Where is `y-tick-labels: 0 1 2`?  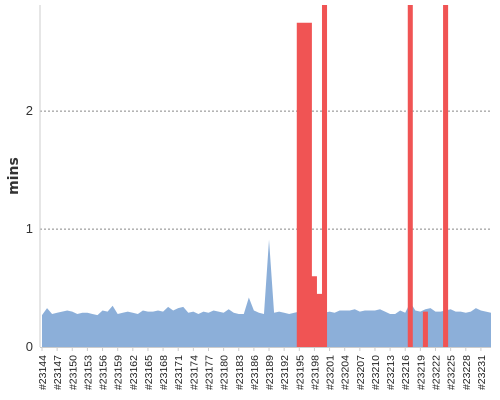 y-tick-labels: 0 1 2 is located at coordinates (29, 228).